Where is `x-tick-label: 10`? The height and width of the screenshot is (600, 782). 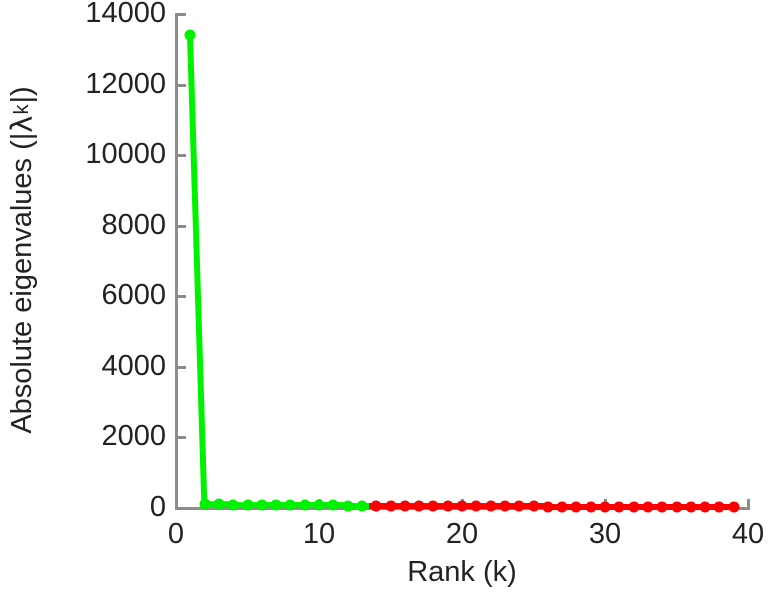 x-tick-label: 10 is located at coordinates (319, 534).